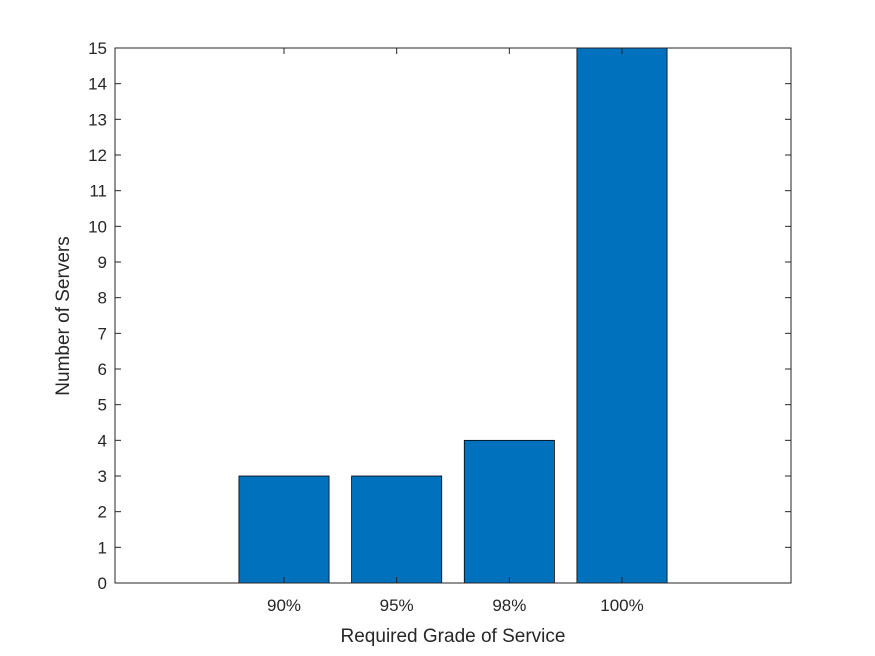 The width and height of the screenshot is (875, 656). What do you see at coordinates (102, 333) in the screenshot?
I see `y-tick-label: 7` at bounding box center [102, 333].